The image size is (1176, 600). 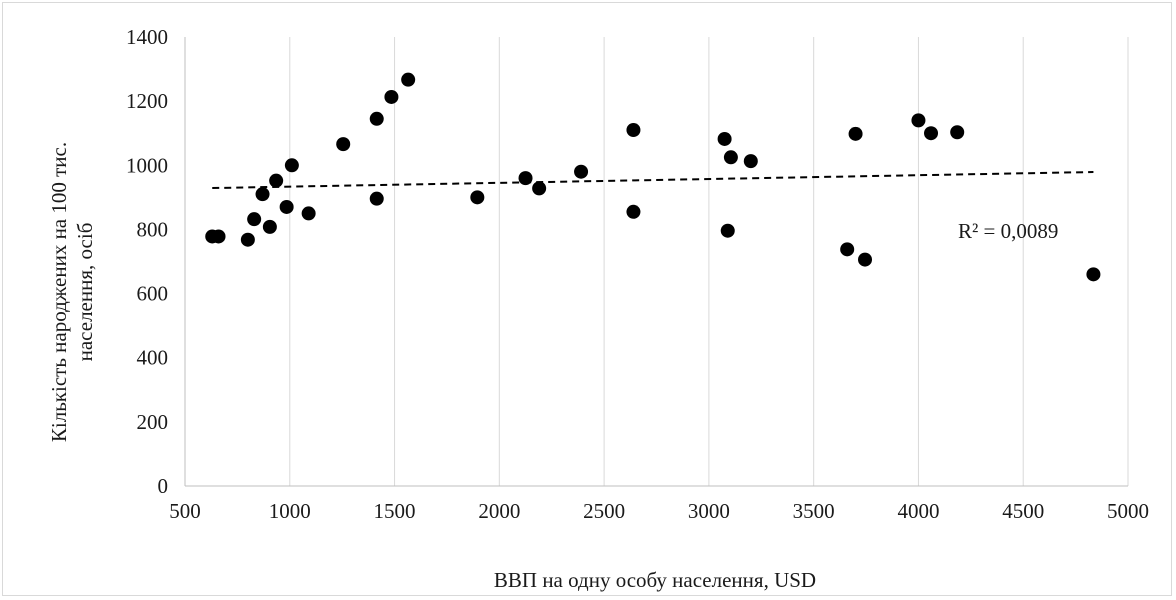 I want to click on x-tick-label: 3000, so click(x=709, y=511).